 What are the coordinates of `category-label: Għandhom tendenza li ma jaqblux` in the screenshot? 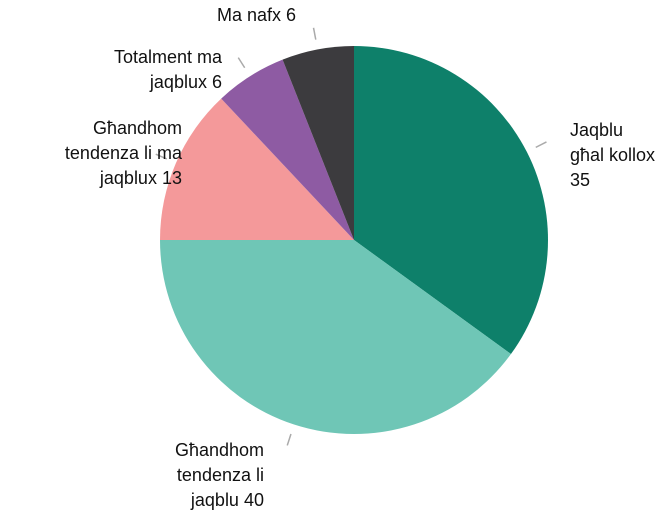 It's located at (123, 153).